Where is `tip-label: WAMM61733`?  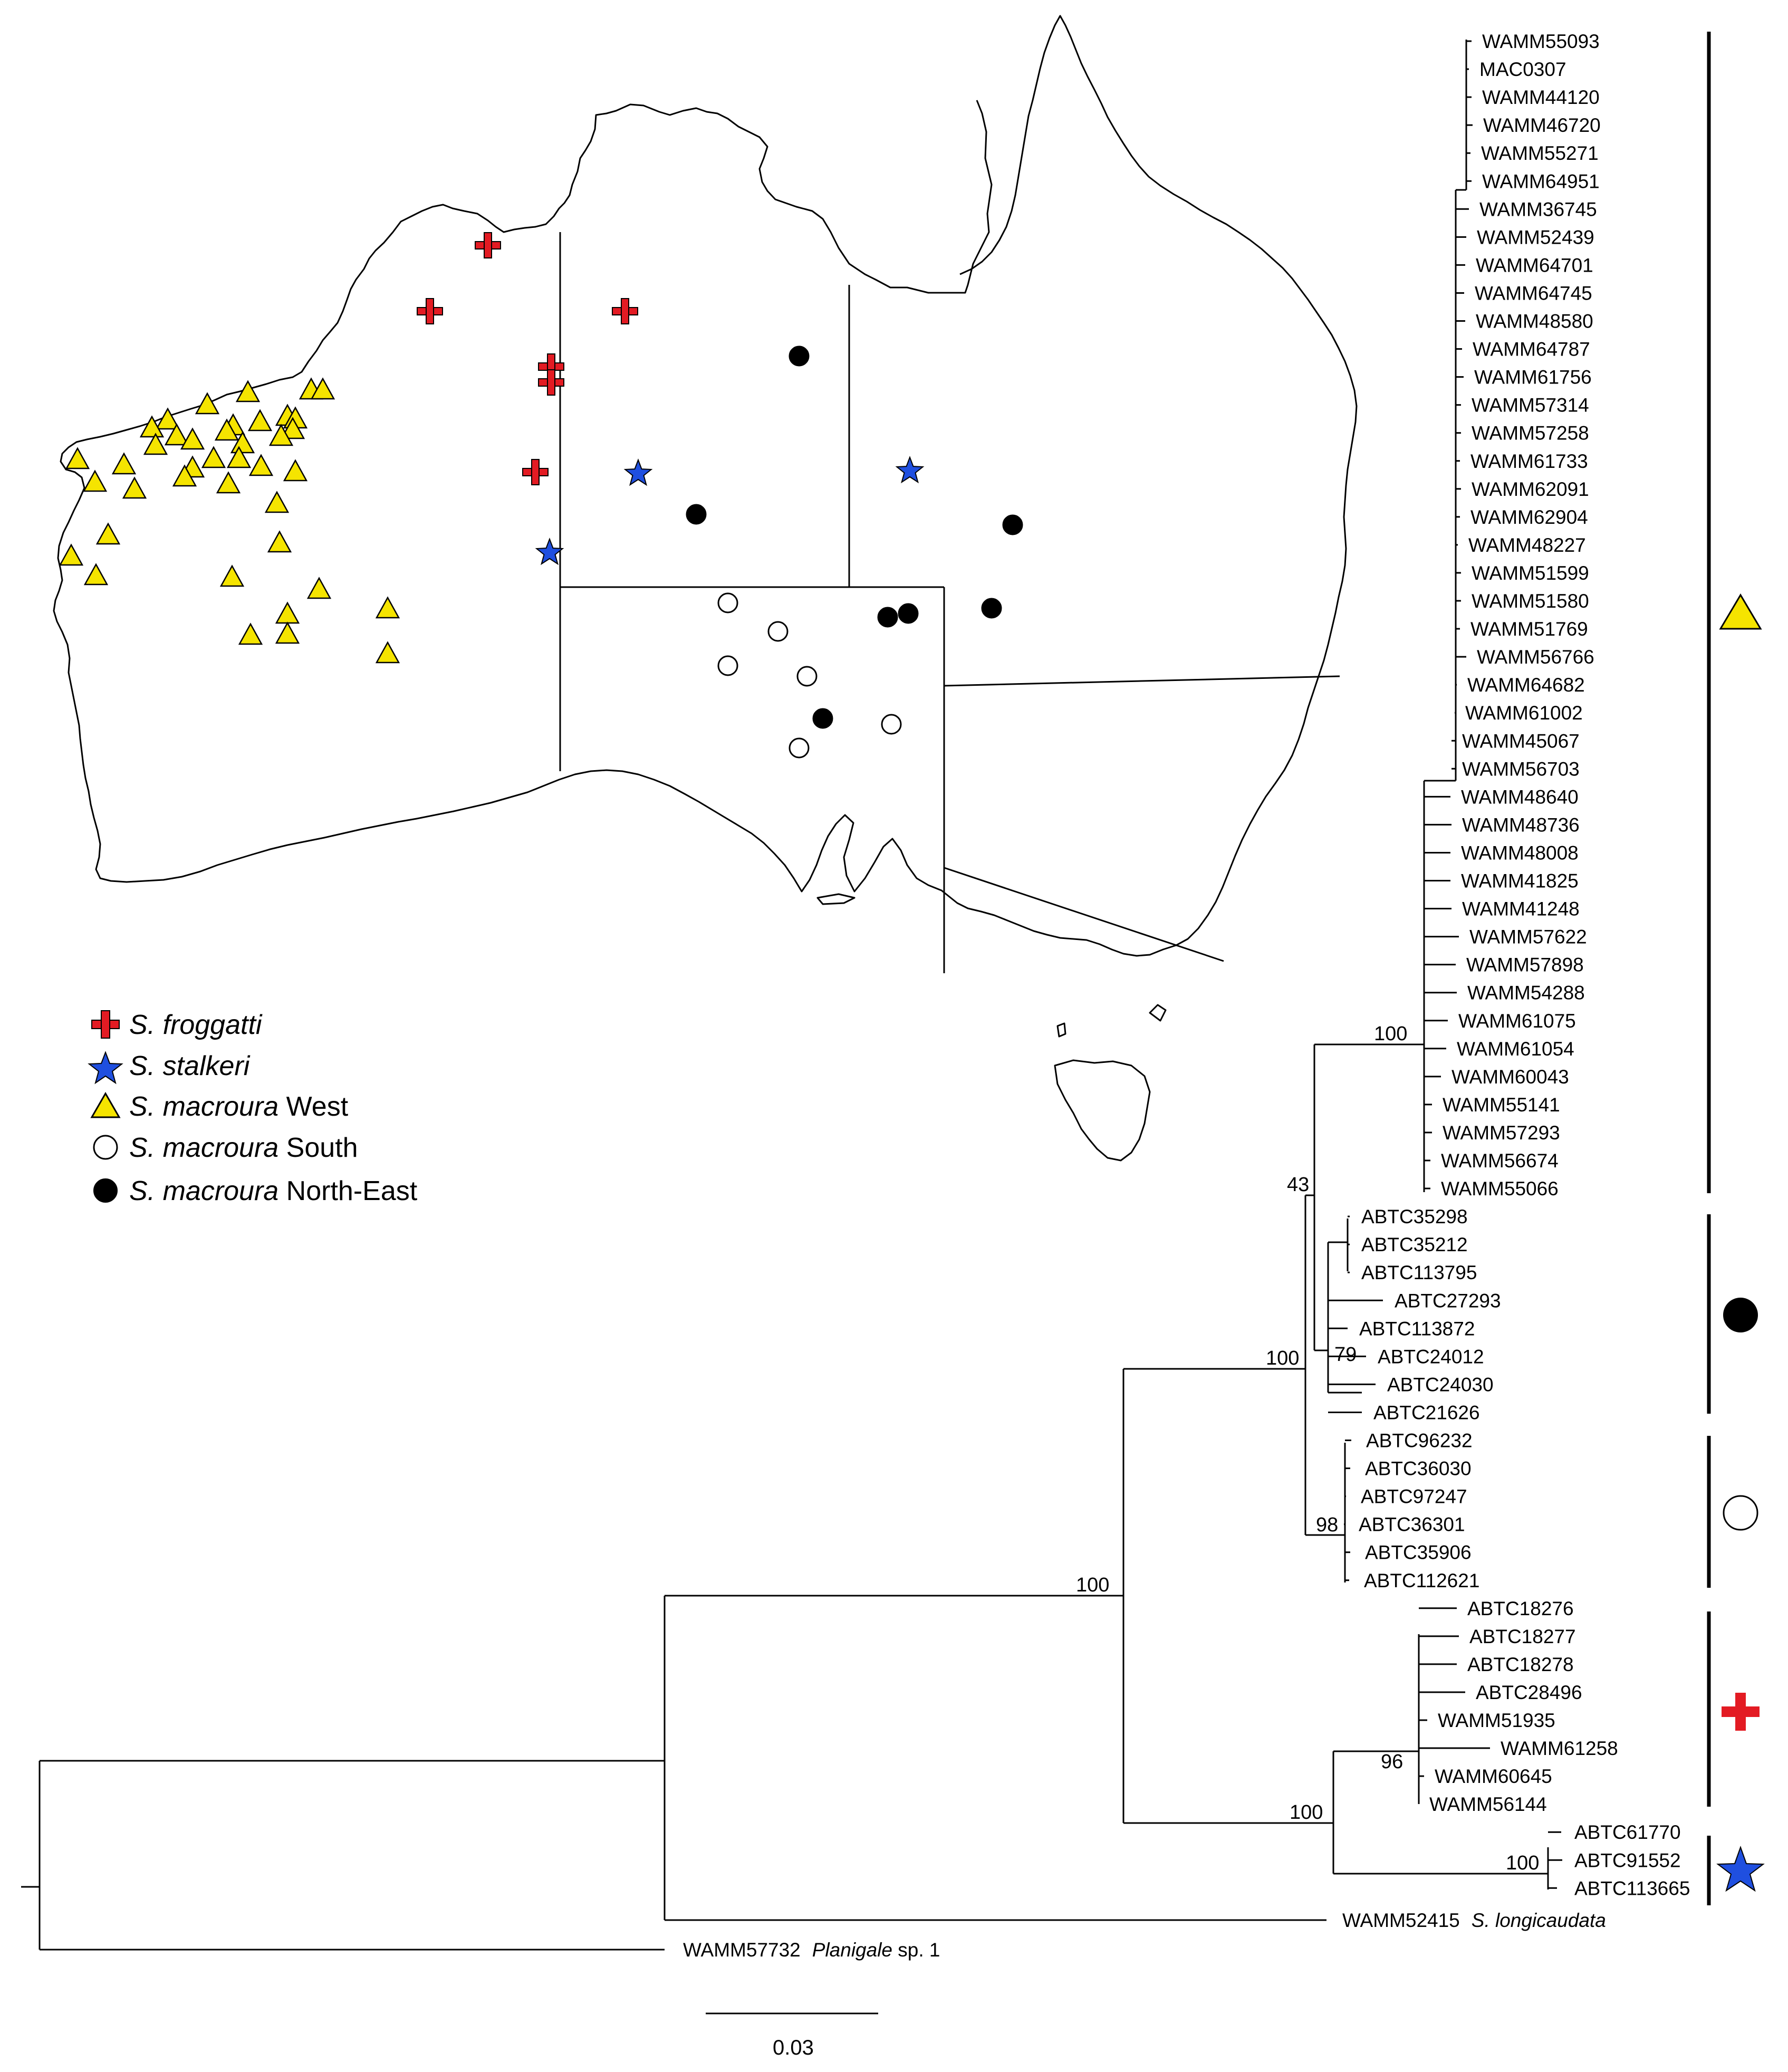
tip-label: WAMM61733 is located at coordinates (1529, 461).